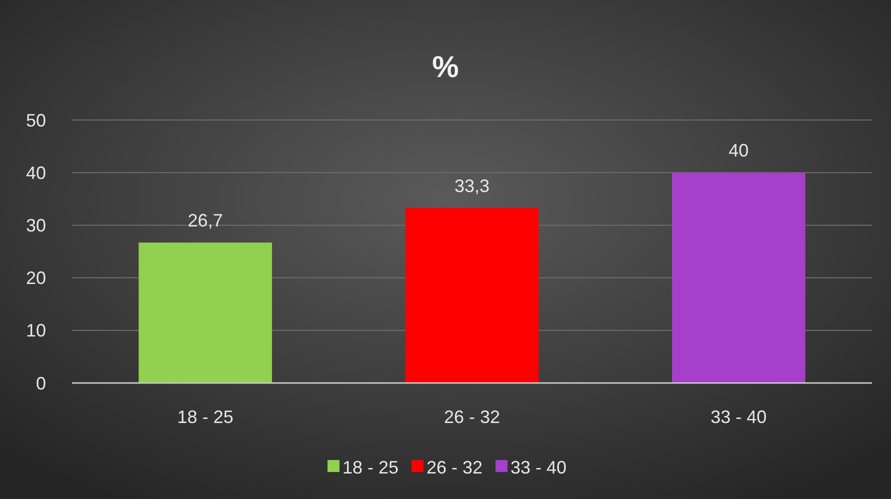 The height and width of the screenshot is (499, 891). What do you see at coordinates (205, 417) in the screenshot?
I see `x-tick-label: 18 - 25` at bounding box center [205, 417].